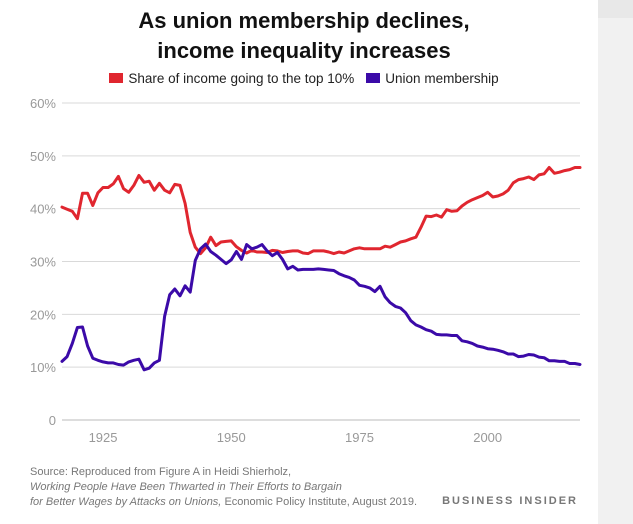 The height and width of the screenshot is (524, 633). What do you see at coordinates (231, 437) in the screenshot?
I see `x-tick-label: 1950` at bounding box center [231, 437].